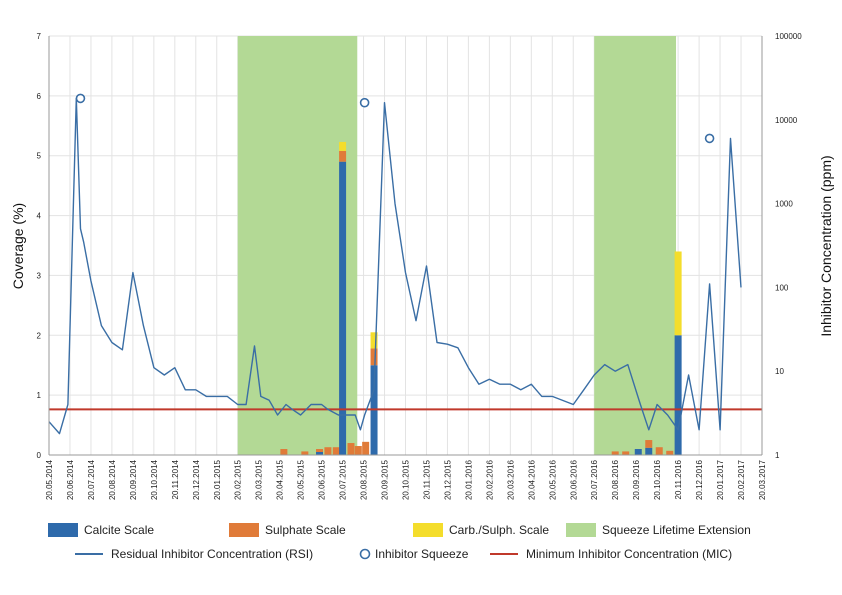 Image resolution: width=842 pixels, height=595 pixels. I want to click on x-tick-label: 20.05.2014, so click(49, 479).